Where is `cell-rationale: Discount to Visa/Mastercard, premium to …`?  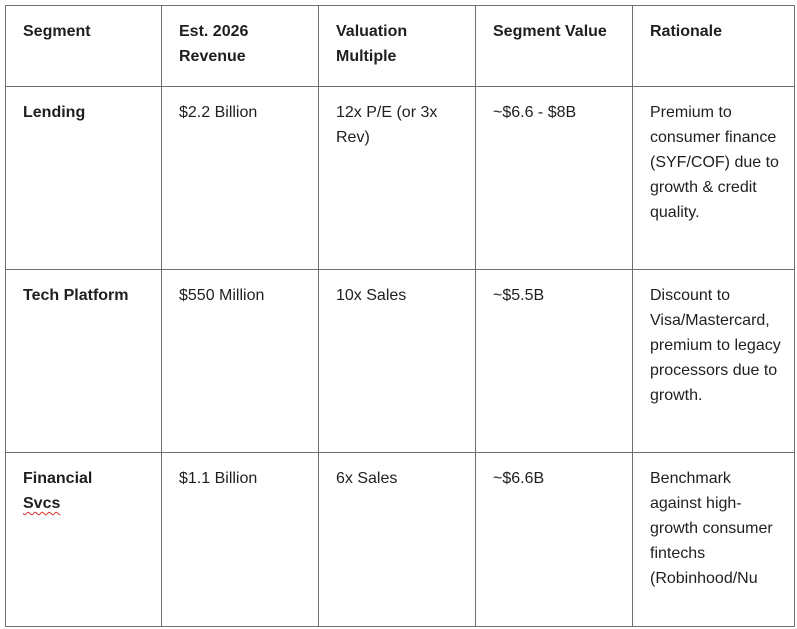 cell-rationale: Discount to Visa/Mastercard, premium to … is located at coordinates (713, 361).